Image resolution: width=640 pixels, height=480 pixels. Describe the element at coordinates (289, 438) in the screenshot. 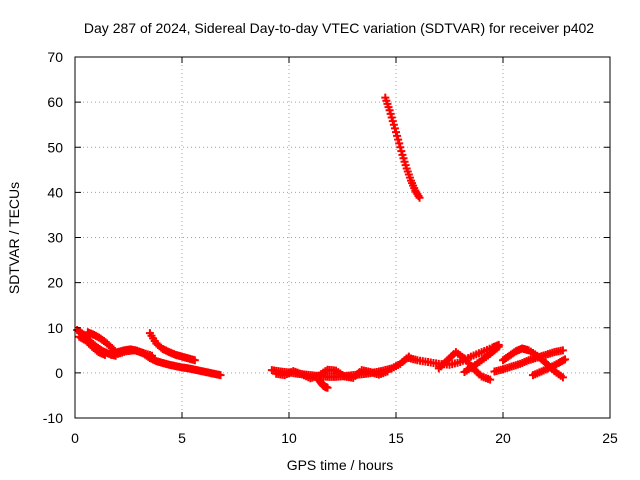

I see `x-tick-label: 10` at that location.